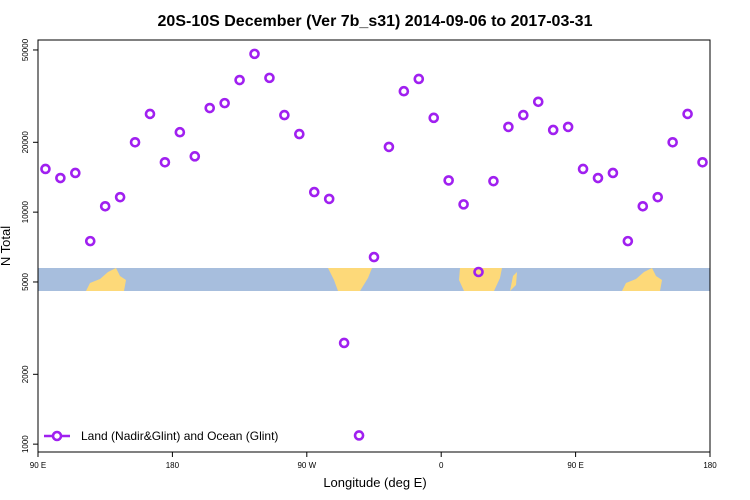 The height and width of the screenshot is (500, 750). Describe the element at coordinates (25, 211) in the screenshot. I see `y-tick-label: 10000` at that location.